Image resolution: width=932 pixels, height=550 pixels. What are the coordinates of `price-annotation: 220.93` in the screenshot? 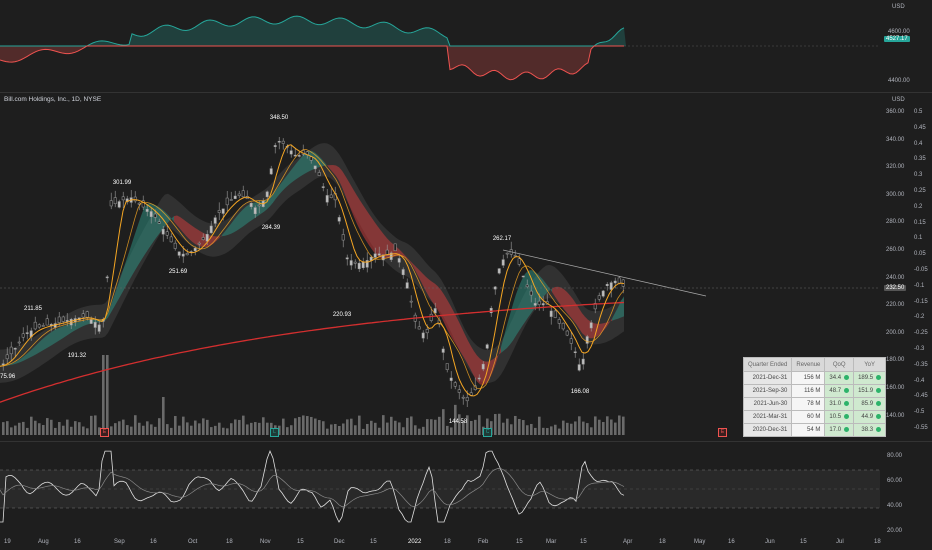 It's located at (342, 315).